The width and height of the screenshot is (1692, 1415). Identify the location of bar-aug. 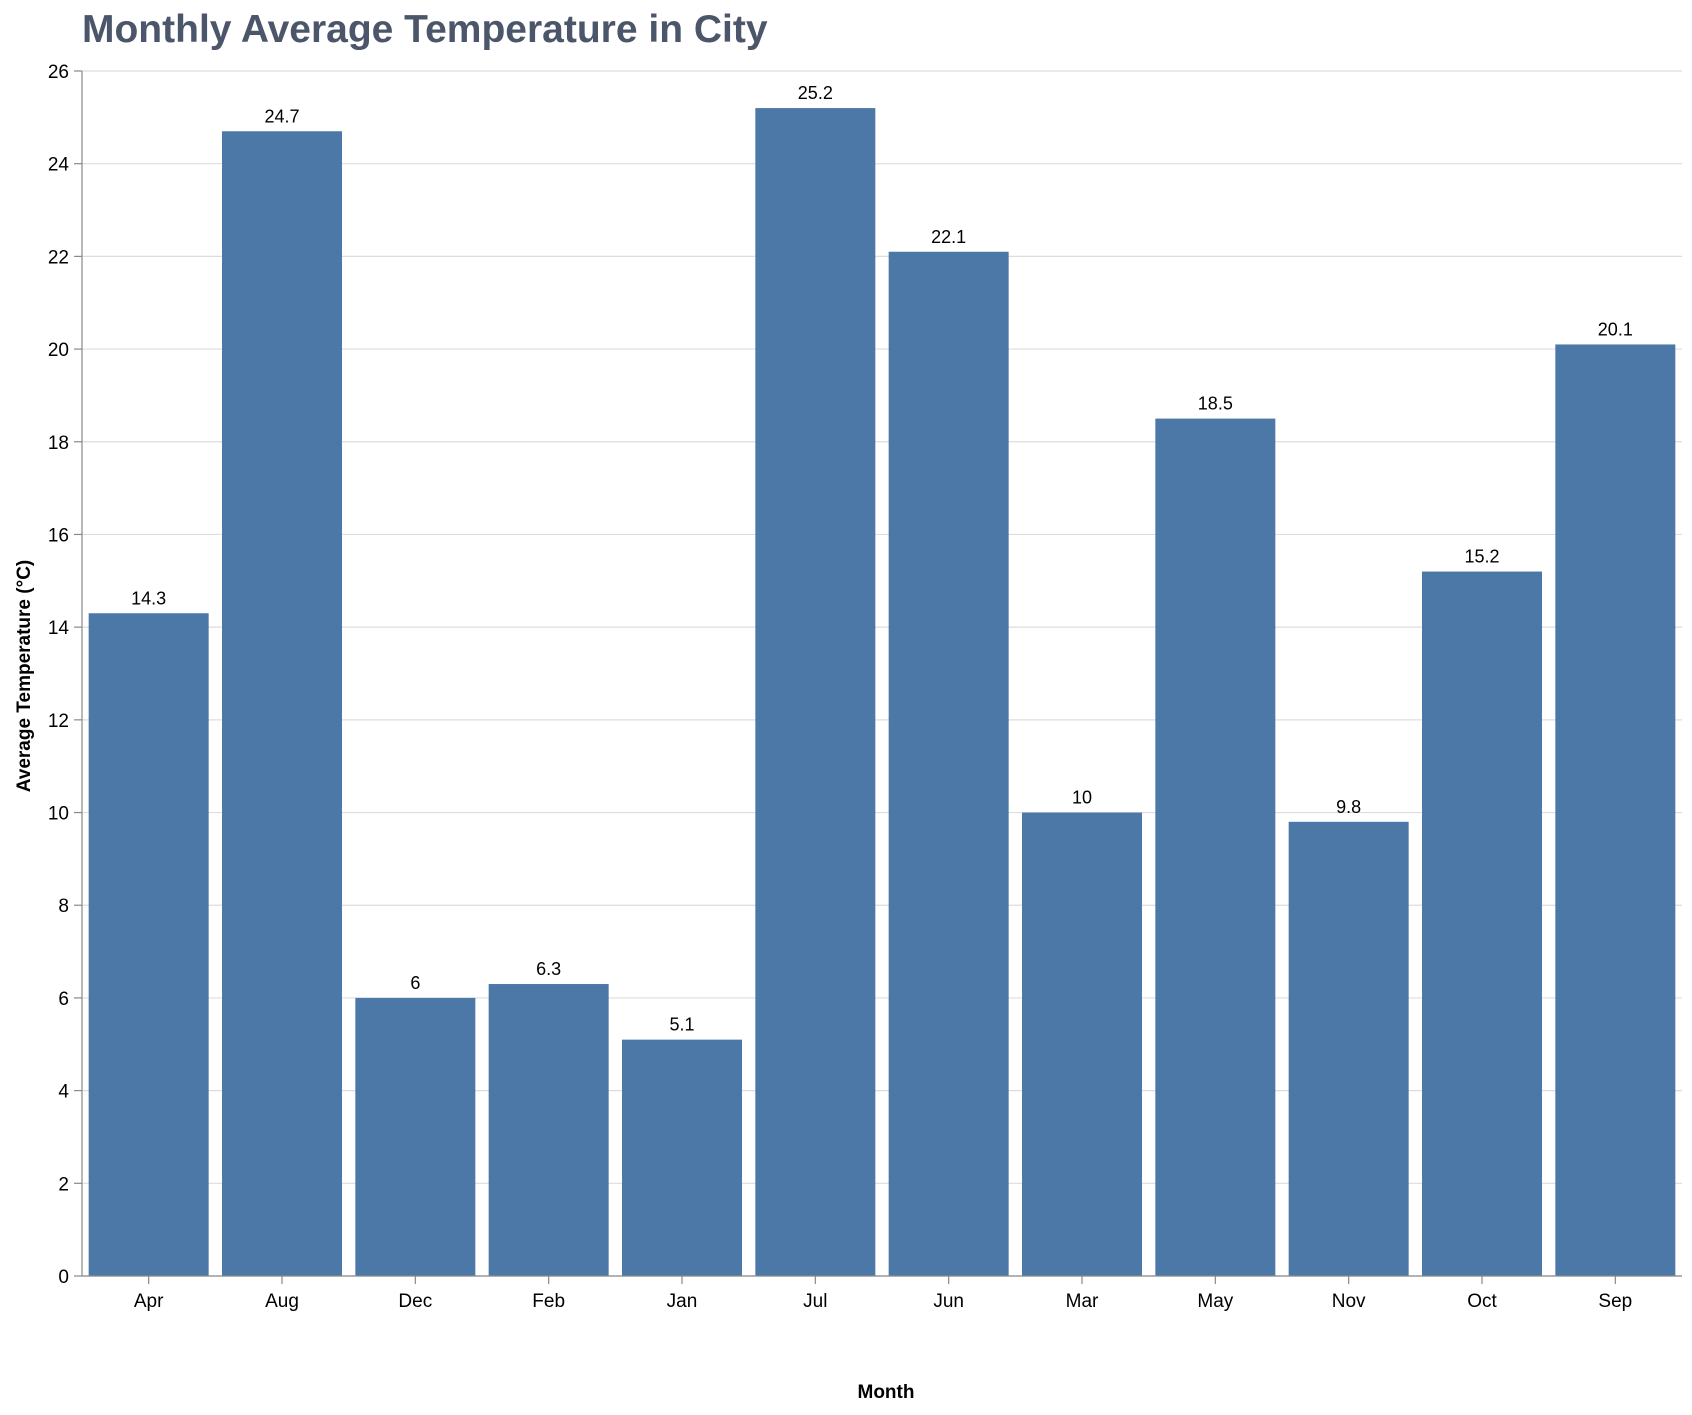
(282, 703).